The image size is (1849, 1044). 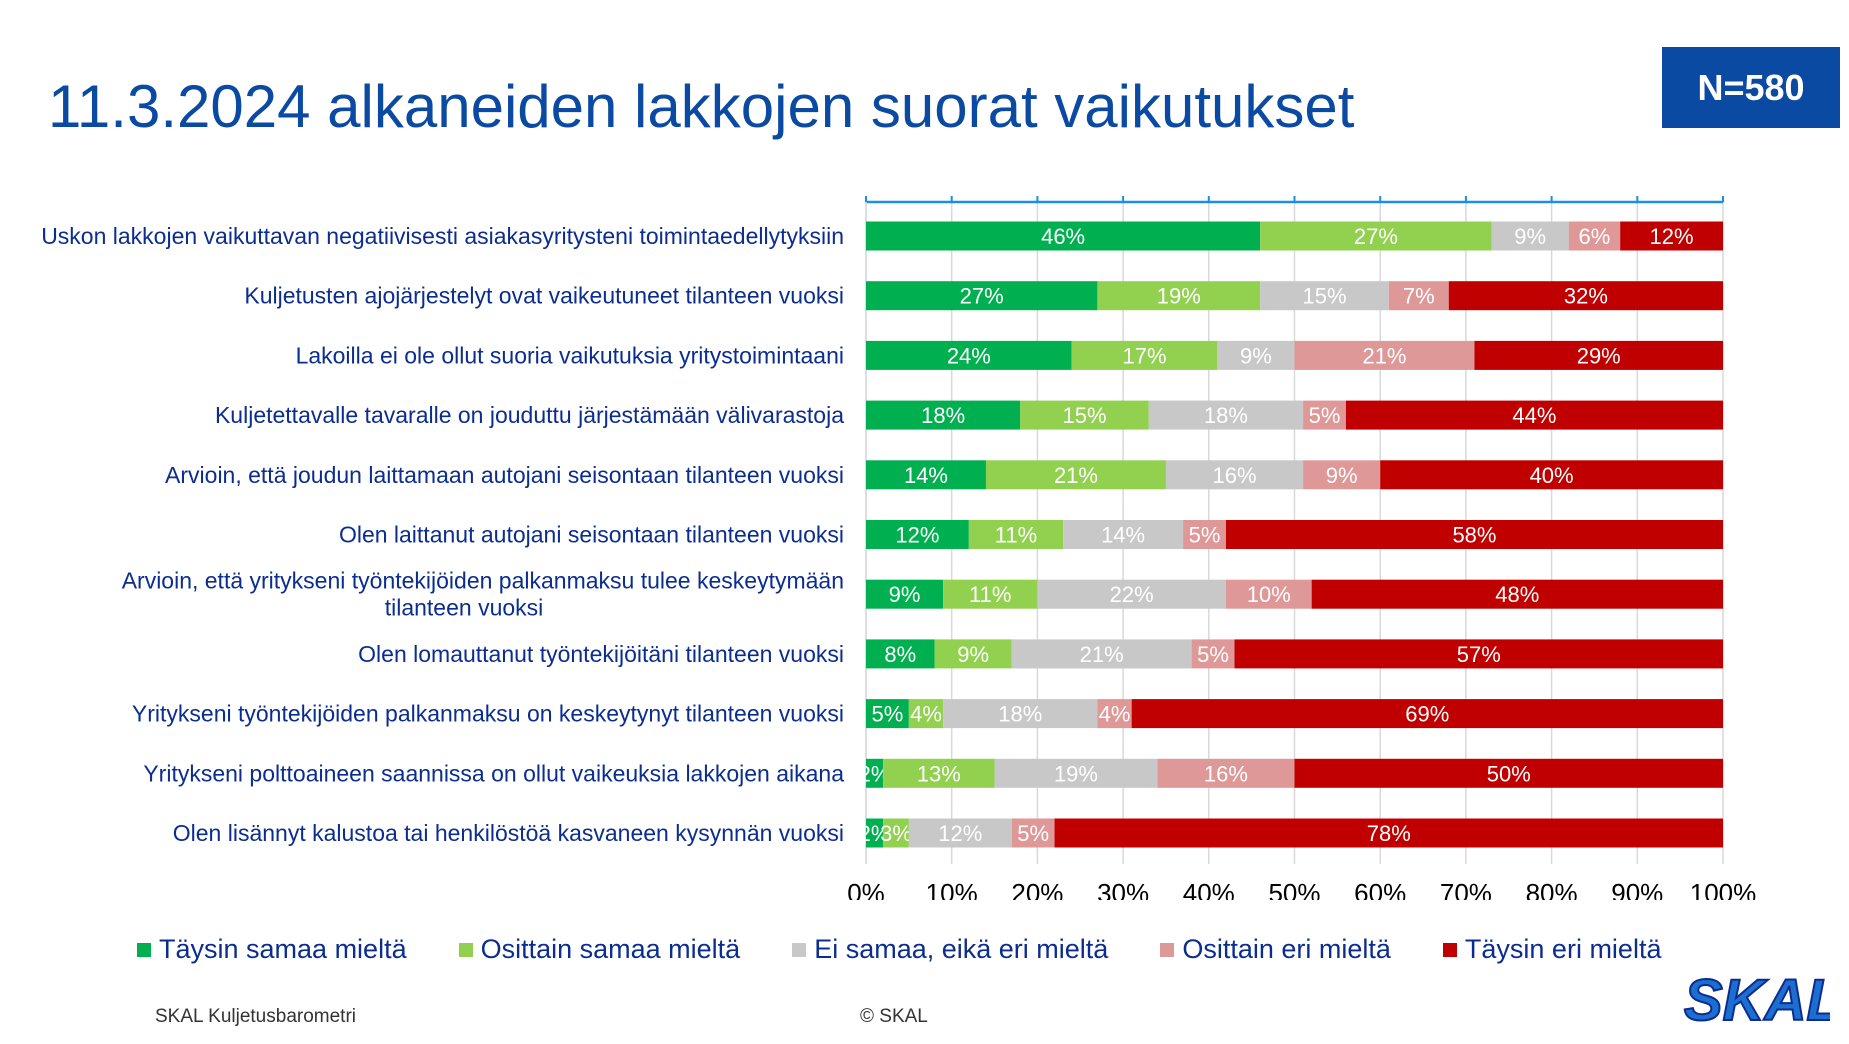 What do you see at coordinates (599, 949) in the screenshot?
I see `legend-item: Osittain samaa mieltä` at bounding box center [599, 949].